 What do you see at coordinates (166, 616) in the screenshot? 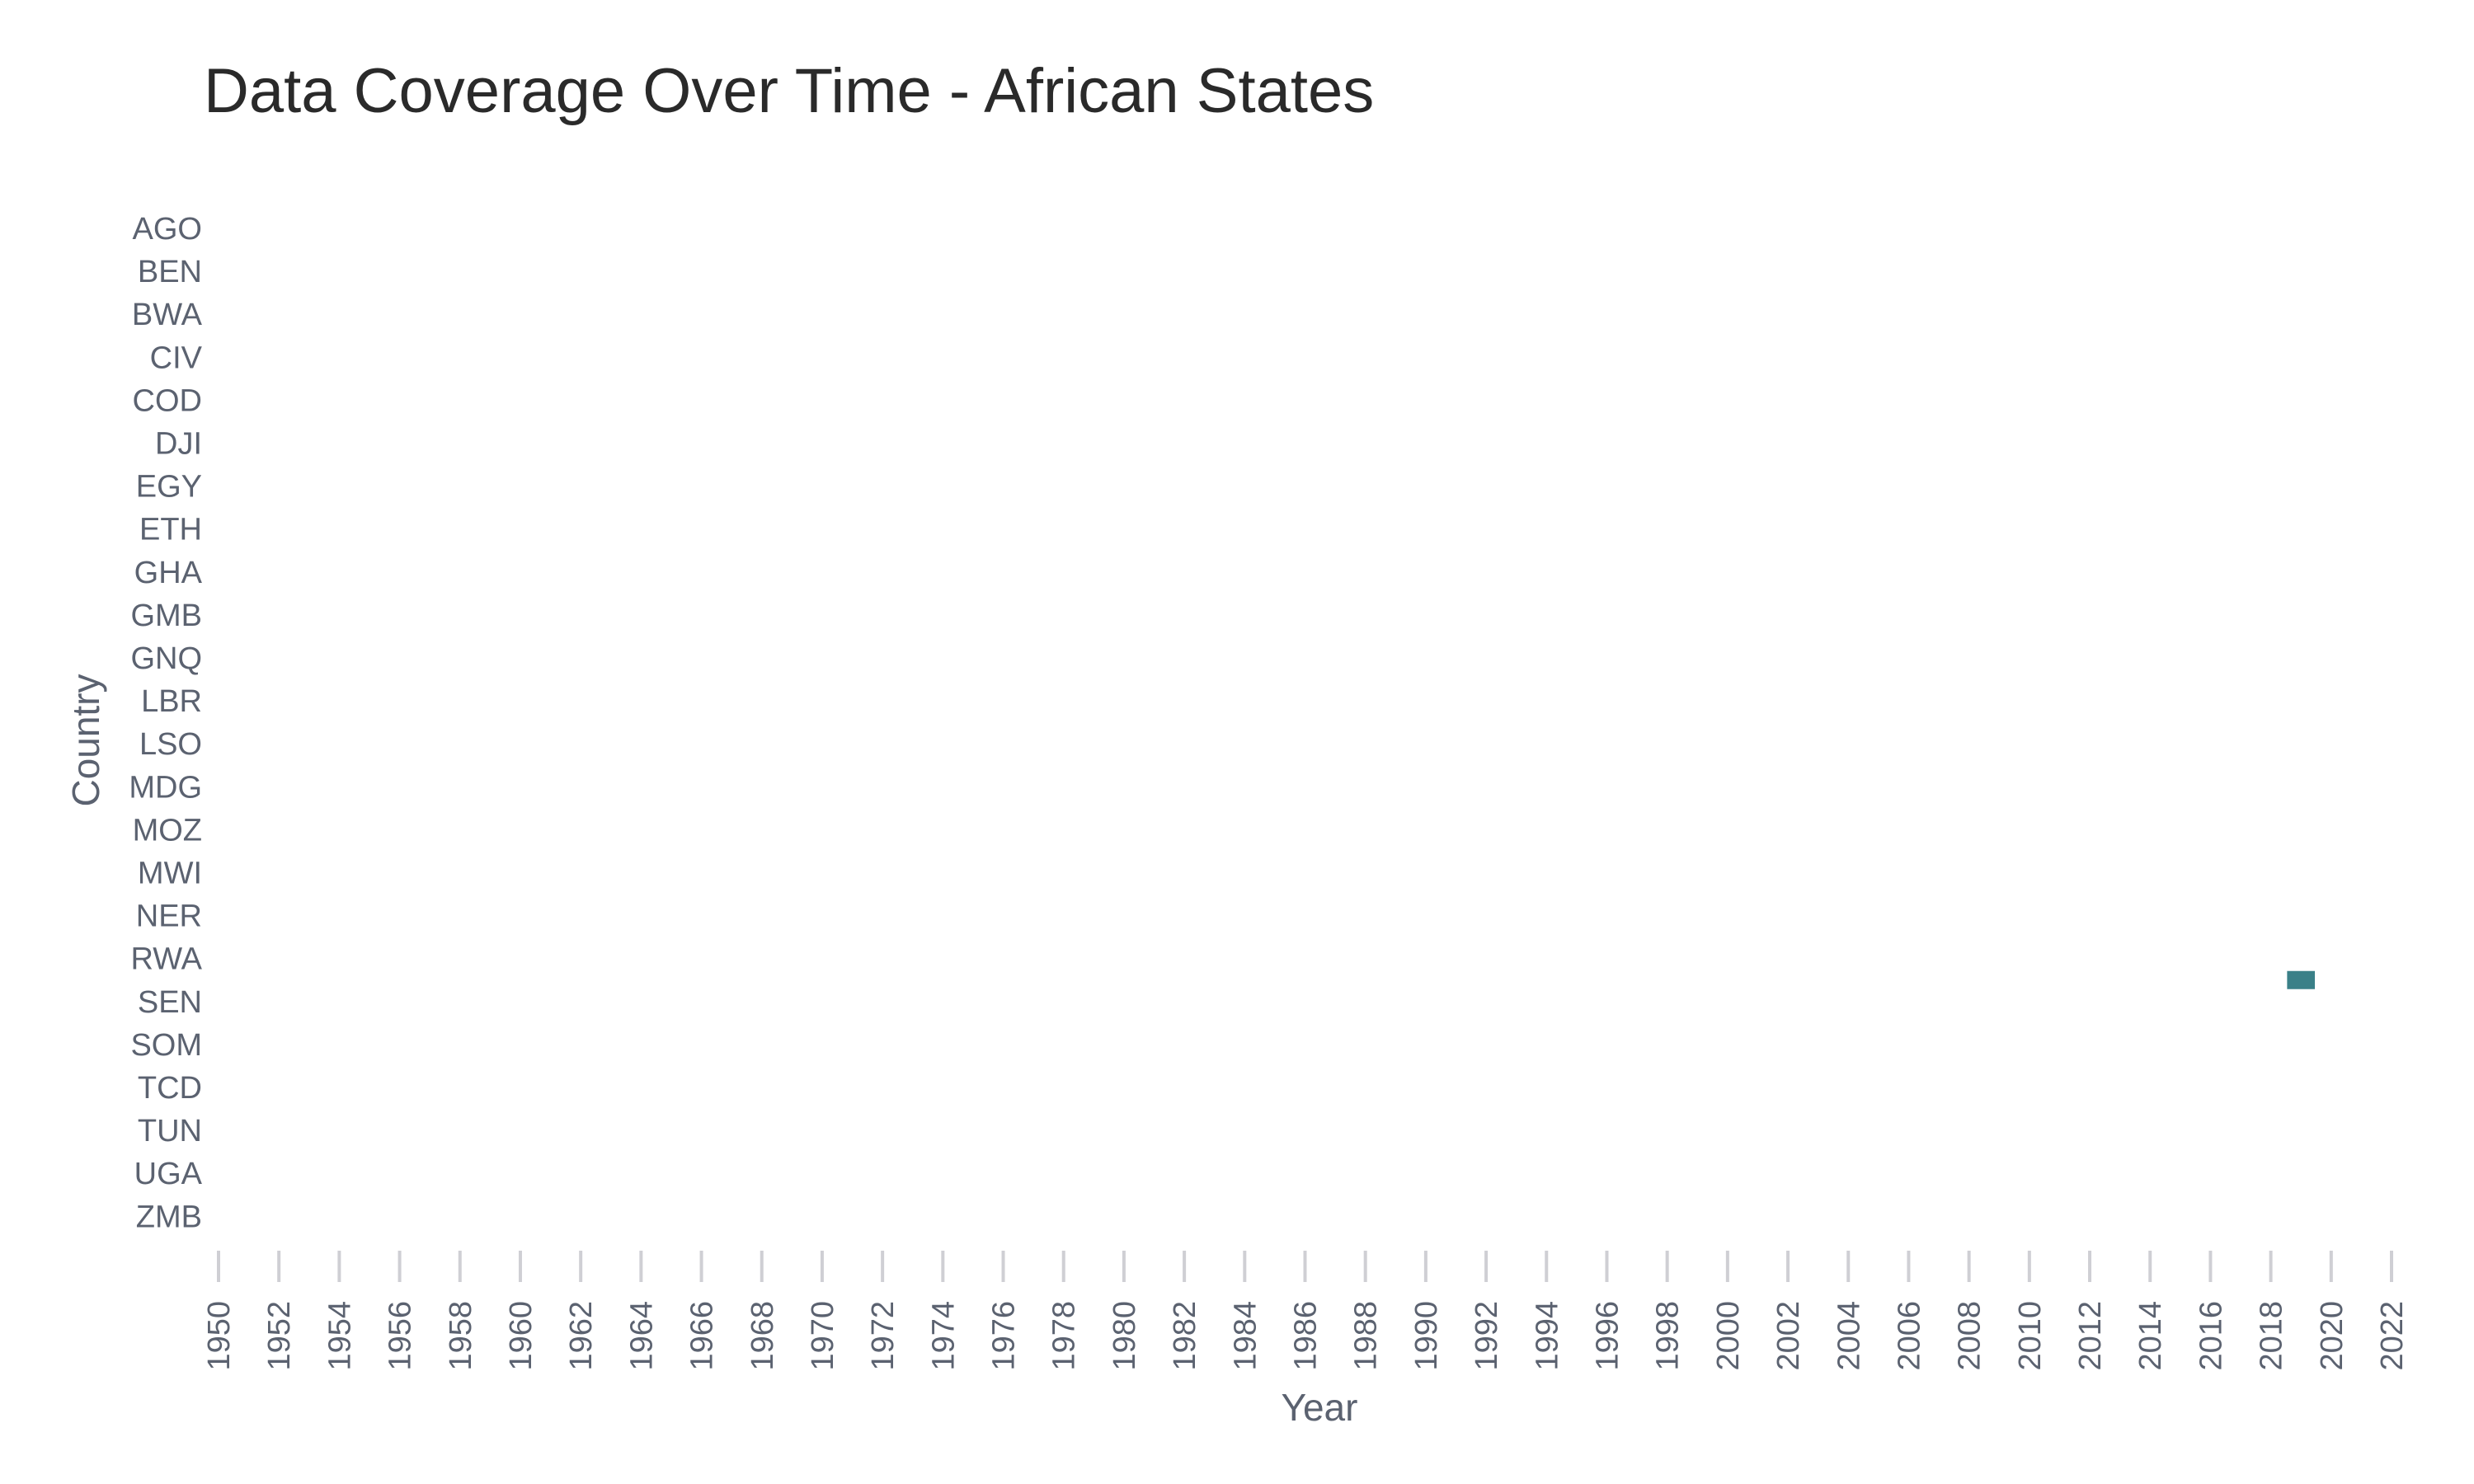
I see `y-tick-label: GMB` at bounding box center [166, 616].